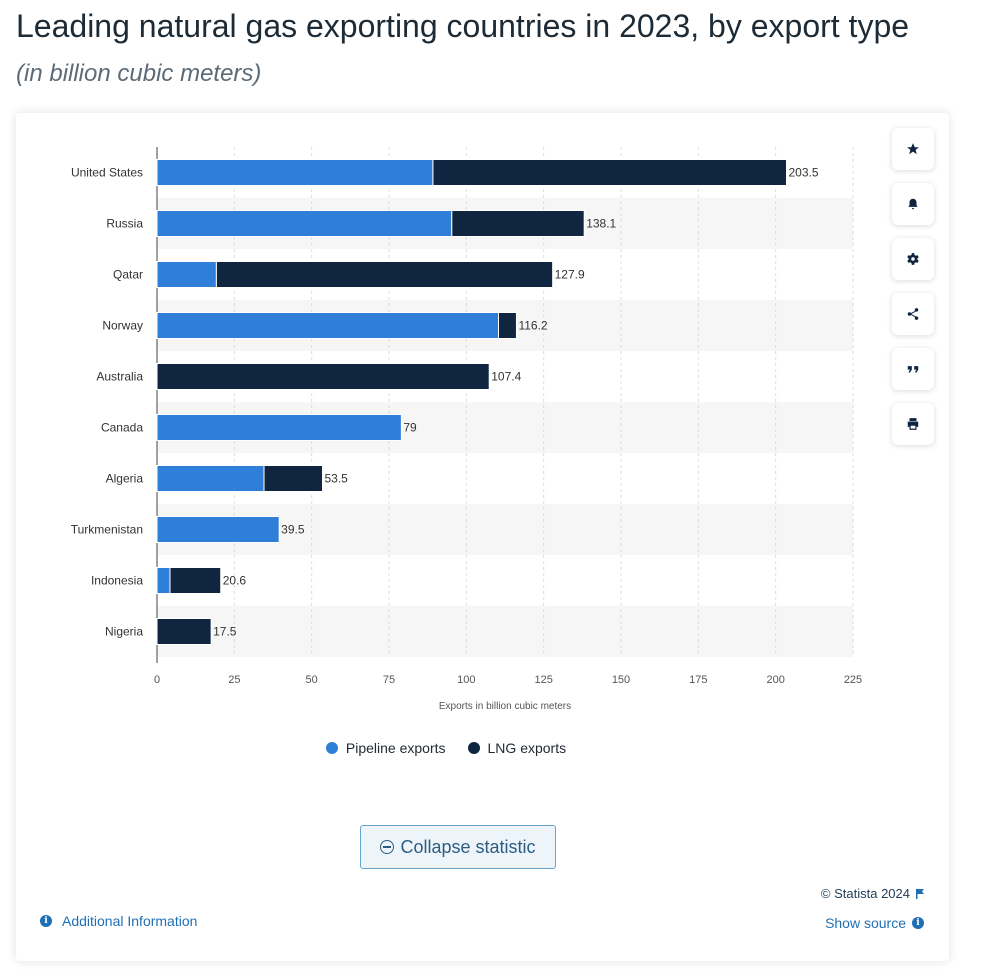 The width and height of the screenshot is (1000, 974). I want to click on data-label: 138.1, so click(601, 224).